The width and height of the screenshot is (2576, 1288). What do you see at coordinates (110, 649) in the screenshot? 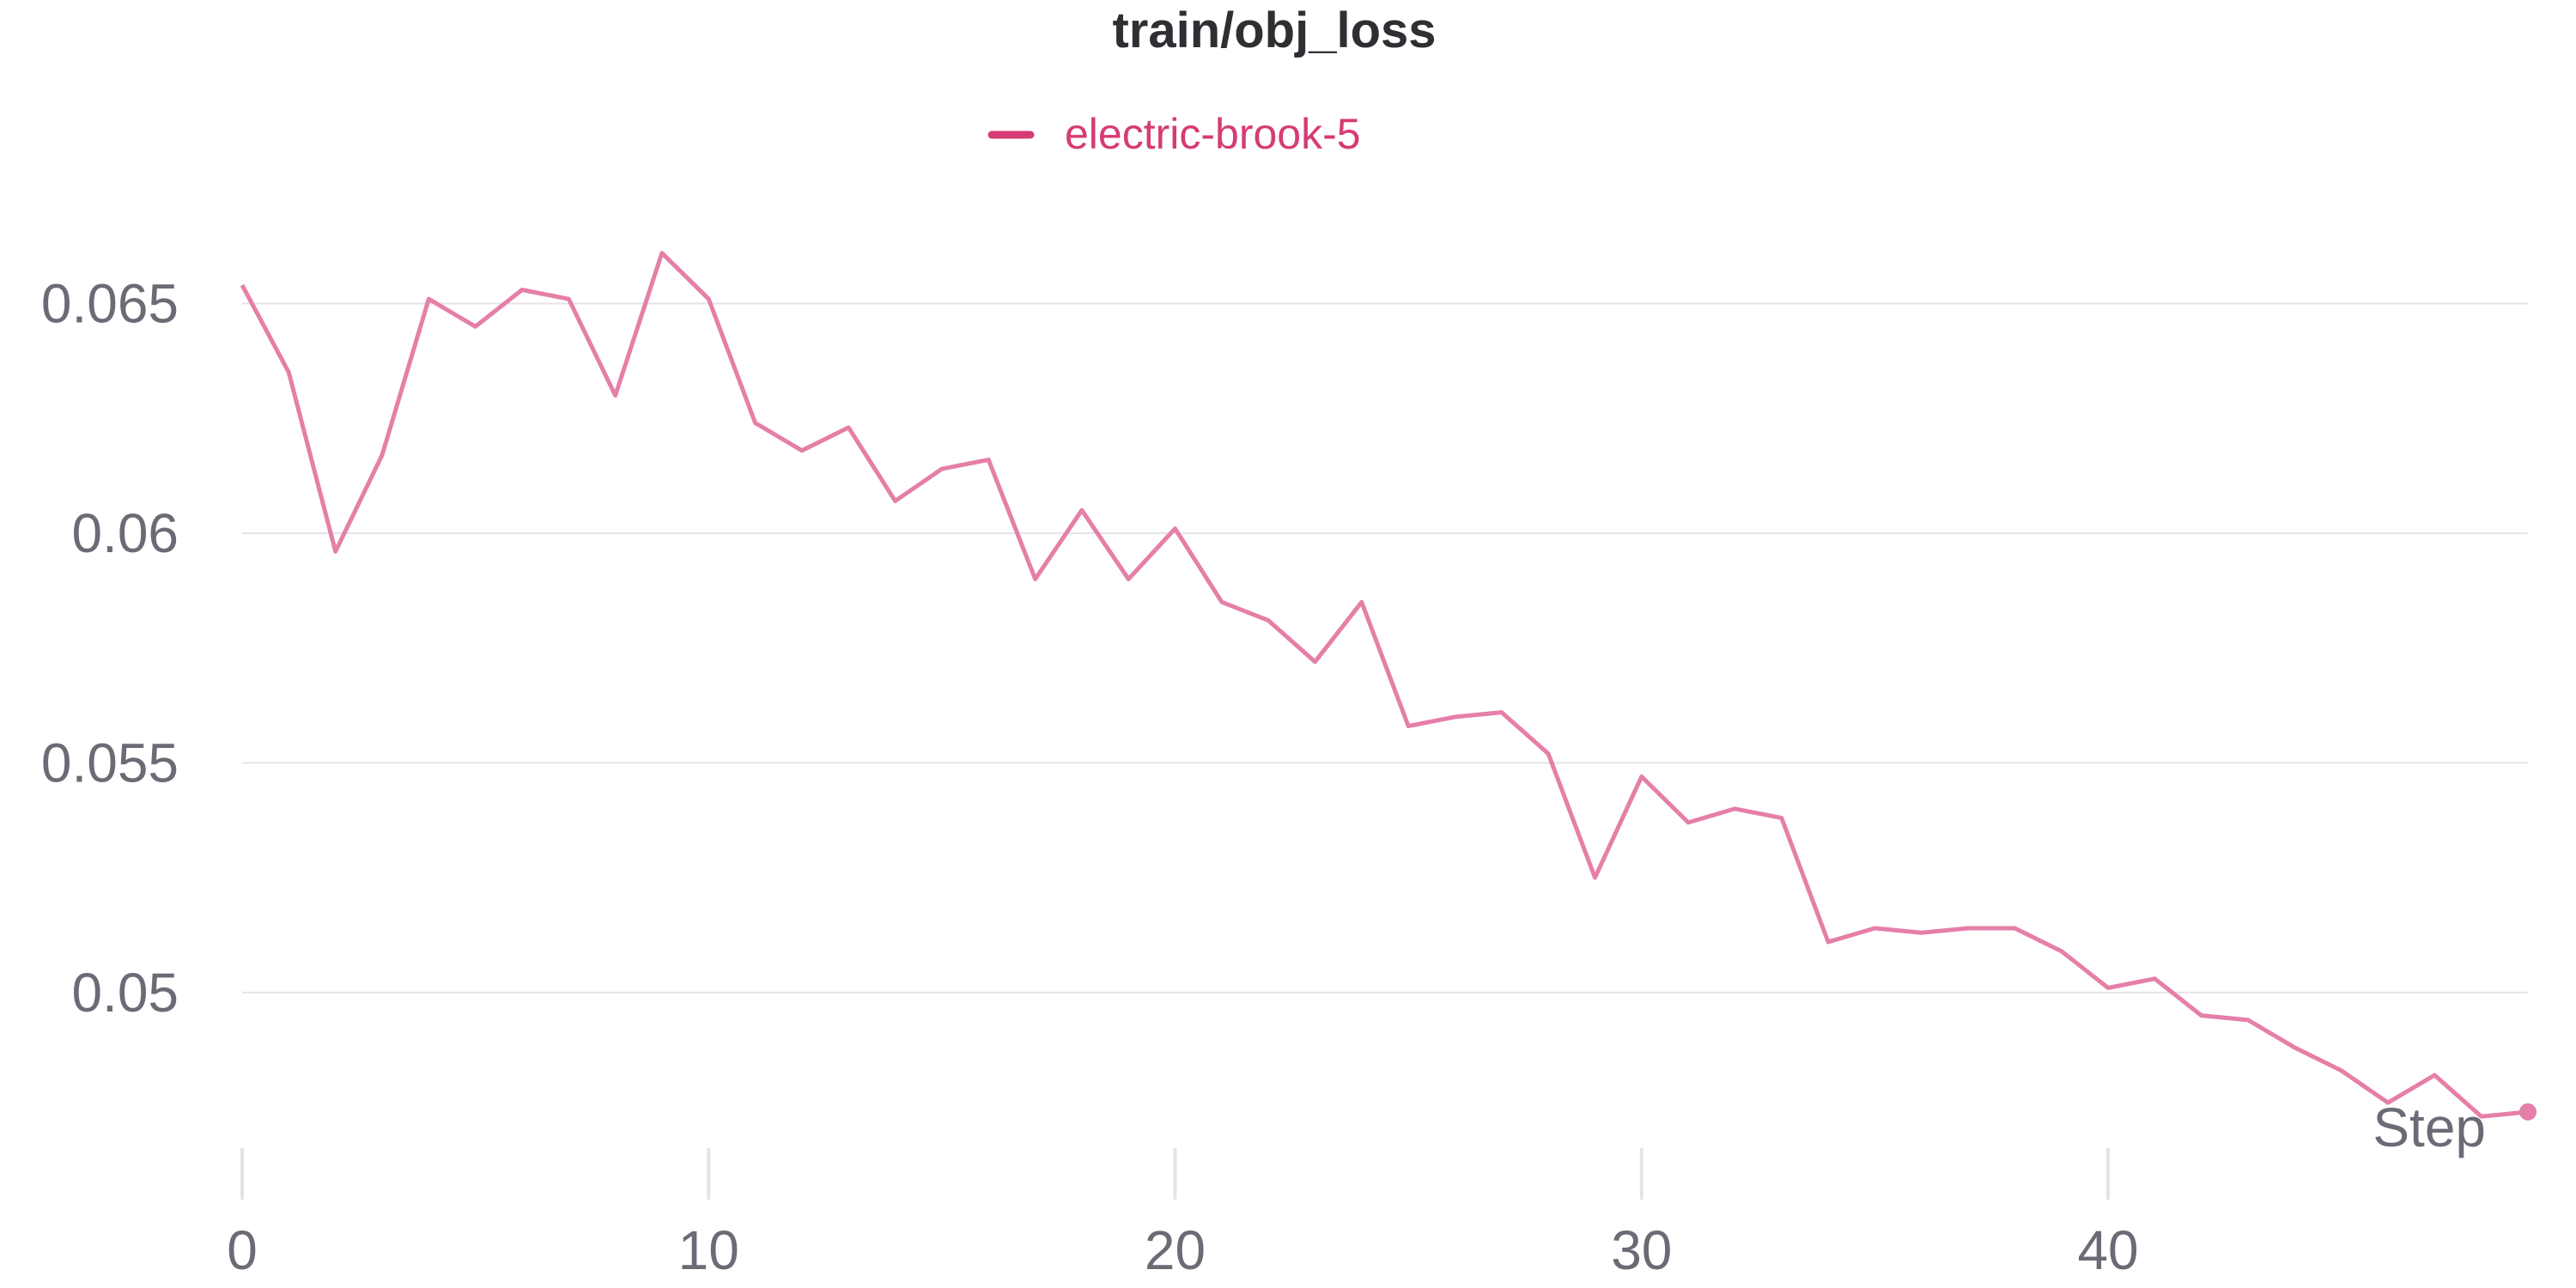
I see `y-axis-ticks: 0.05 0.055 0.06 0.065` at bounding box center [110, 649].